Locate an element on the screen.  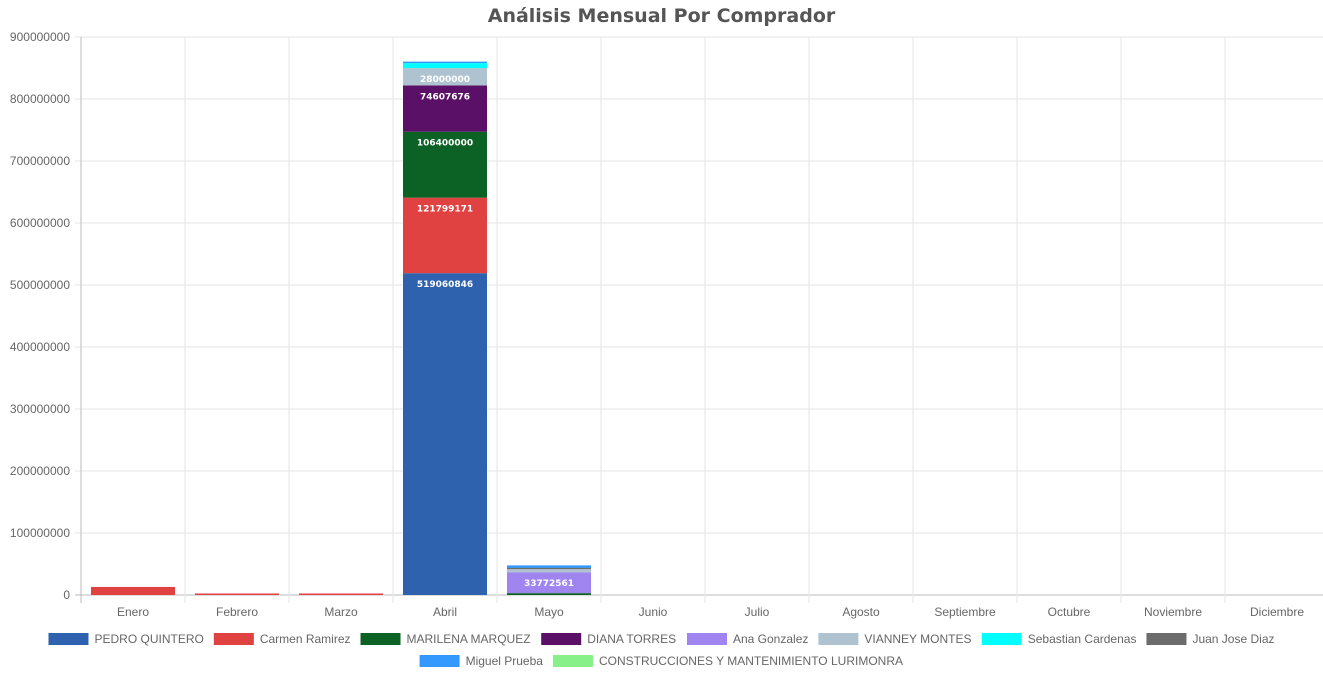
legend-label: Ana Gonzalez is located at coordinates (770, 639).